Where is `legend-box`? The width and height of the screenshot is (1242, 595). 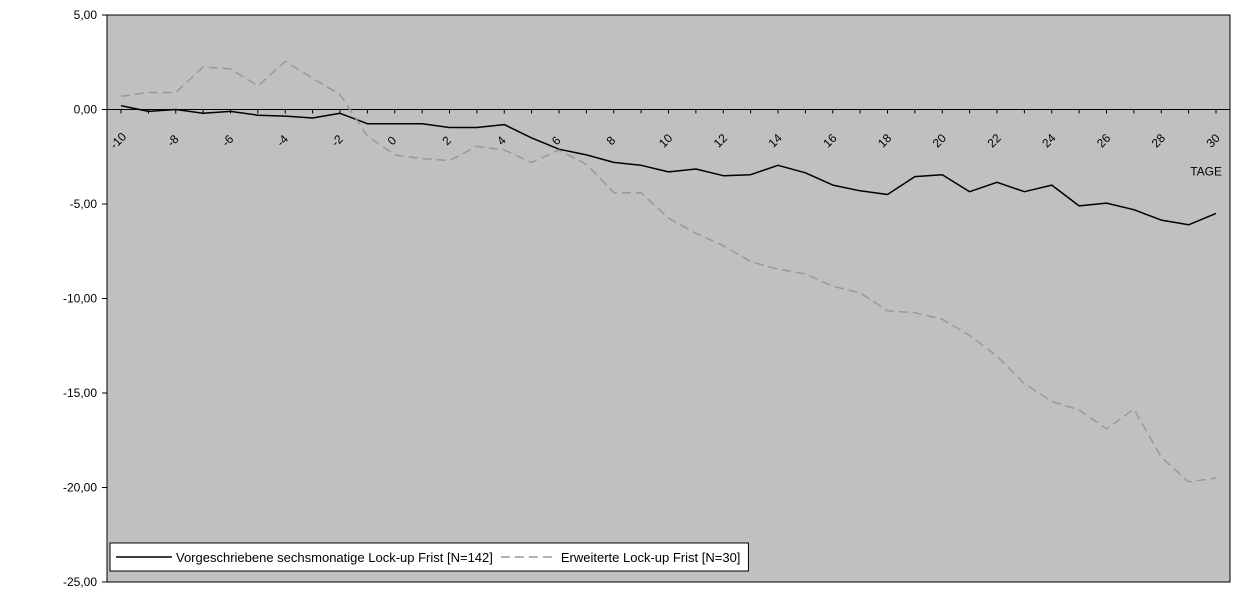 legend-box is located at coordinates (429, 557).